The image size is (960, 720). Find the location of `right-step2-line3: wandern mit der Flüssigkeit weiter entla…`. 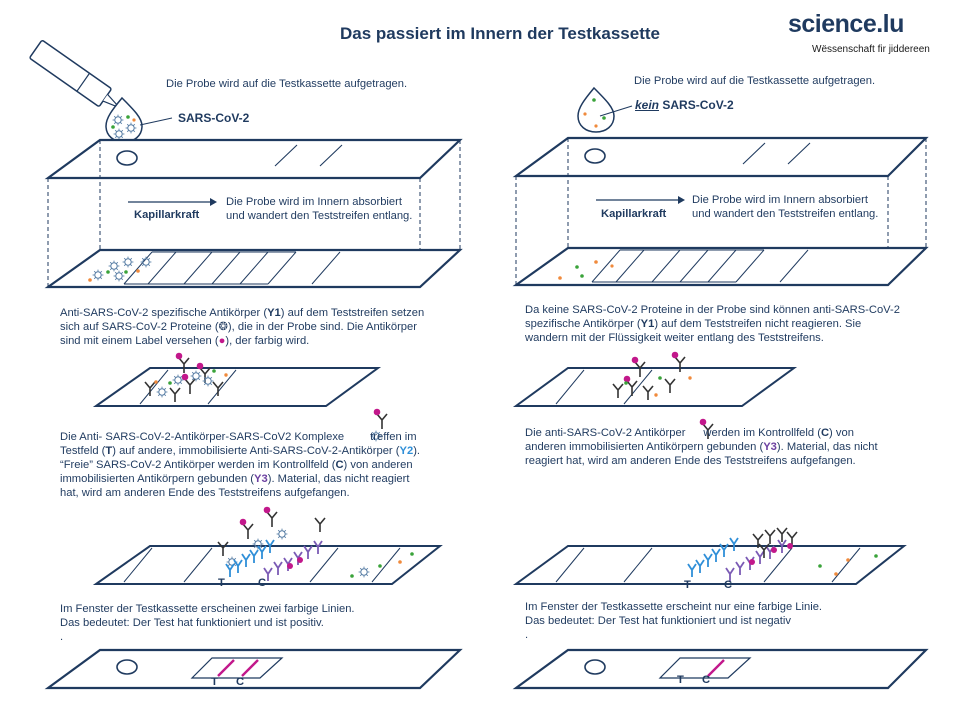

right-step2-line3: wandern mit der Flüssigkeit weiter entla… is located at coordinates (674, 338).